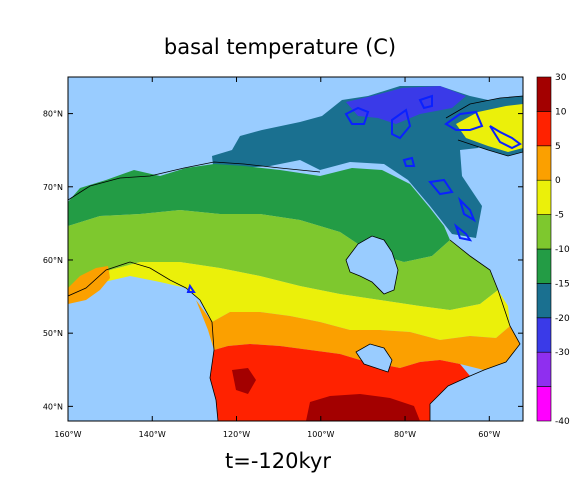  I want to click on colorbar-label: 10, so click(561, 112).